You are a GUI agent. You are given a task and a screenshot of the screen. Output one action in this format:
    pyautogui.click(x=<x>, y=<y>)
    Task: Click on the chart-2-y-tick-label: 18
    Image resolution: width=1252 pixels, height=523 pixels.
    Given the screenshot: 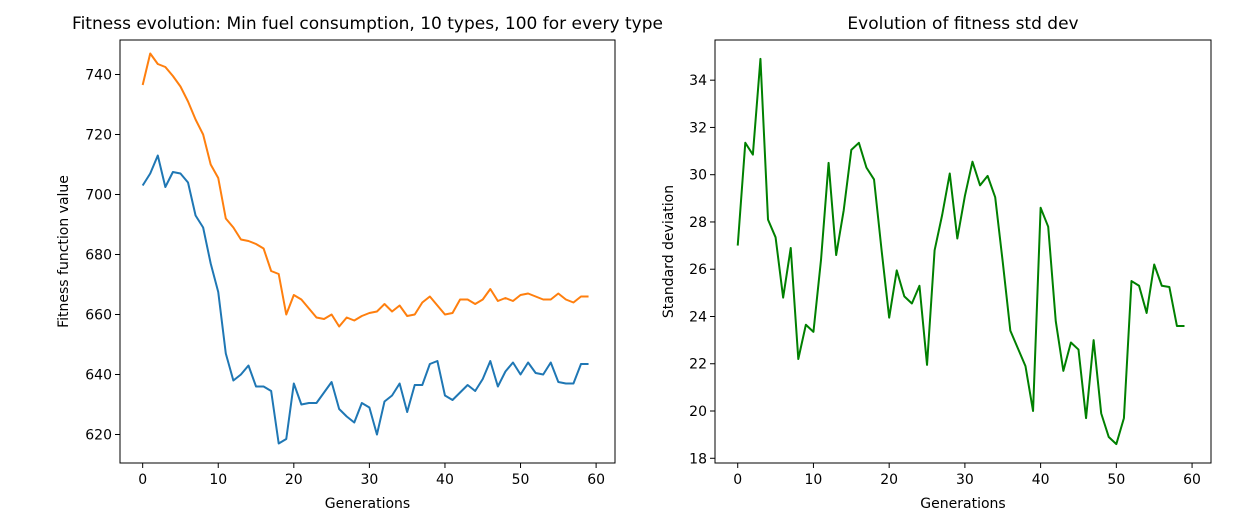 What is the action you would take?
    pyautogui.click(x=698, y=459)
    